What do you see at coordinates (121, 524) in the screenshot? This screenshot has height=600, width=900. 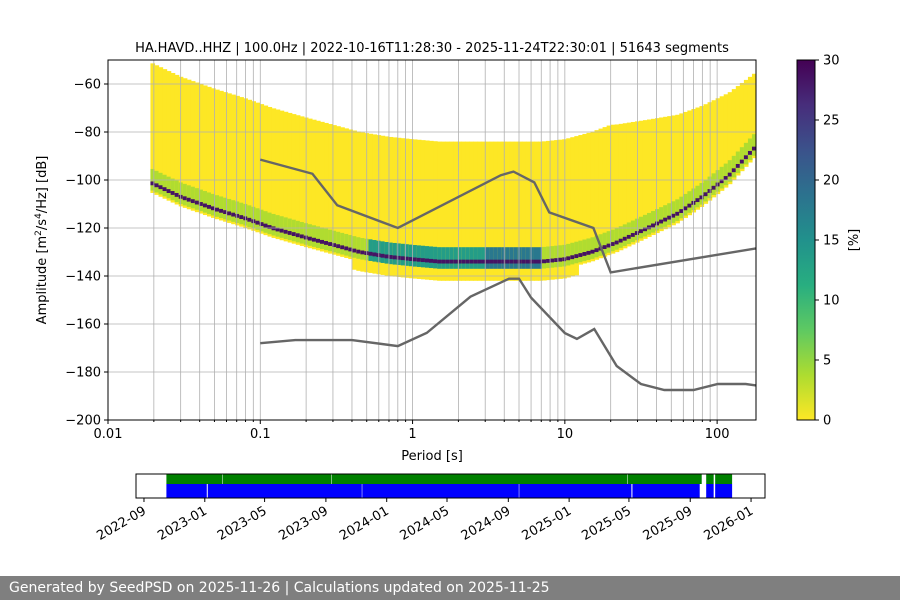 I see `timeline-tick-label: 2022-09` at bounding box center [121, 524].